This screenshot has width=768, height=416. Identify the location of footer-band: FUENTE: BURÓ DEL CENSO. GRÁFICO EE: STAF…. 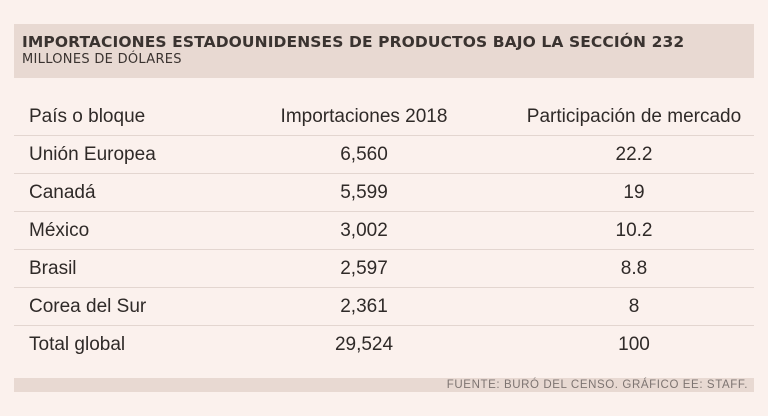
(384, 385).